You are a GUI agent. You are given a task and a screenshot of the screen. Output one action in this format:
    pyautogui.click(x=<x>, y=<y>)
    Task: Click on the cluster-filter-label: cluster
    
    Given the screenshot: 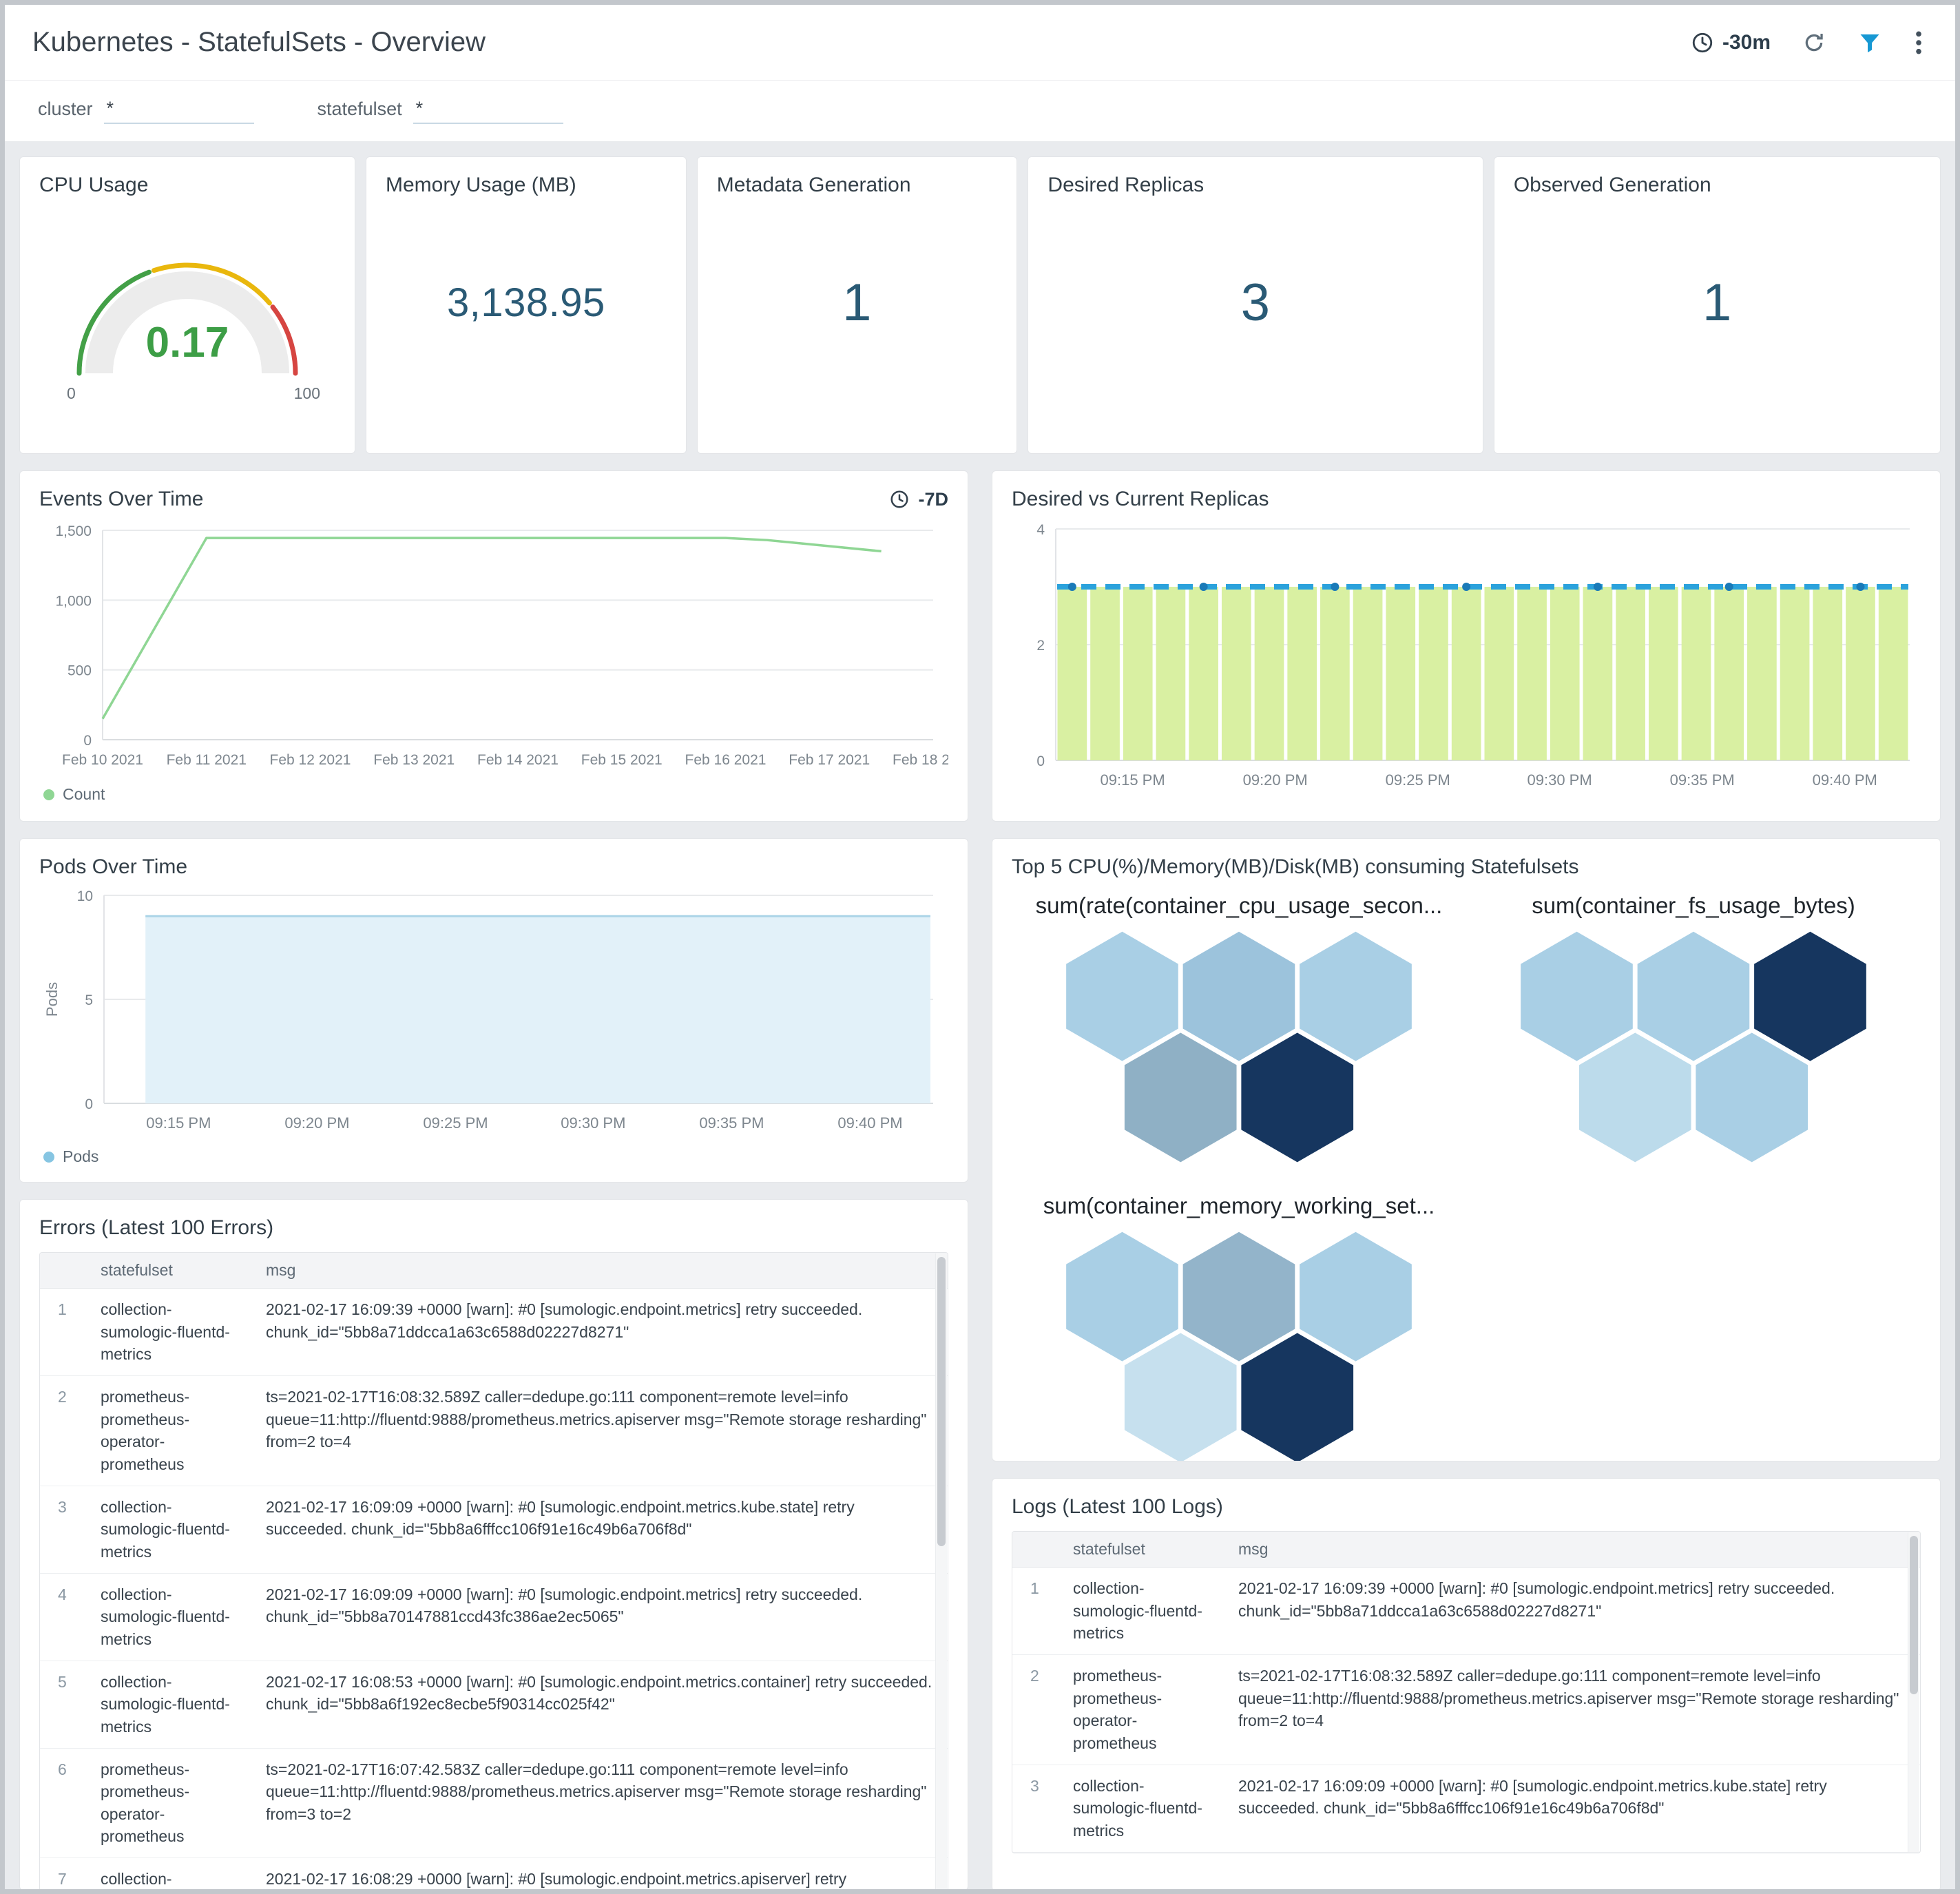 What is the action you would take?
    pyautogui.click(x=65, y=108)
    